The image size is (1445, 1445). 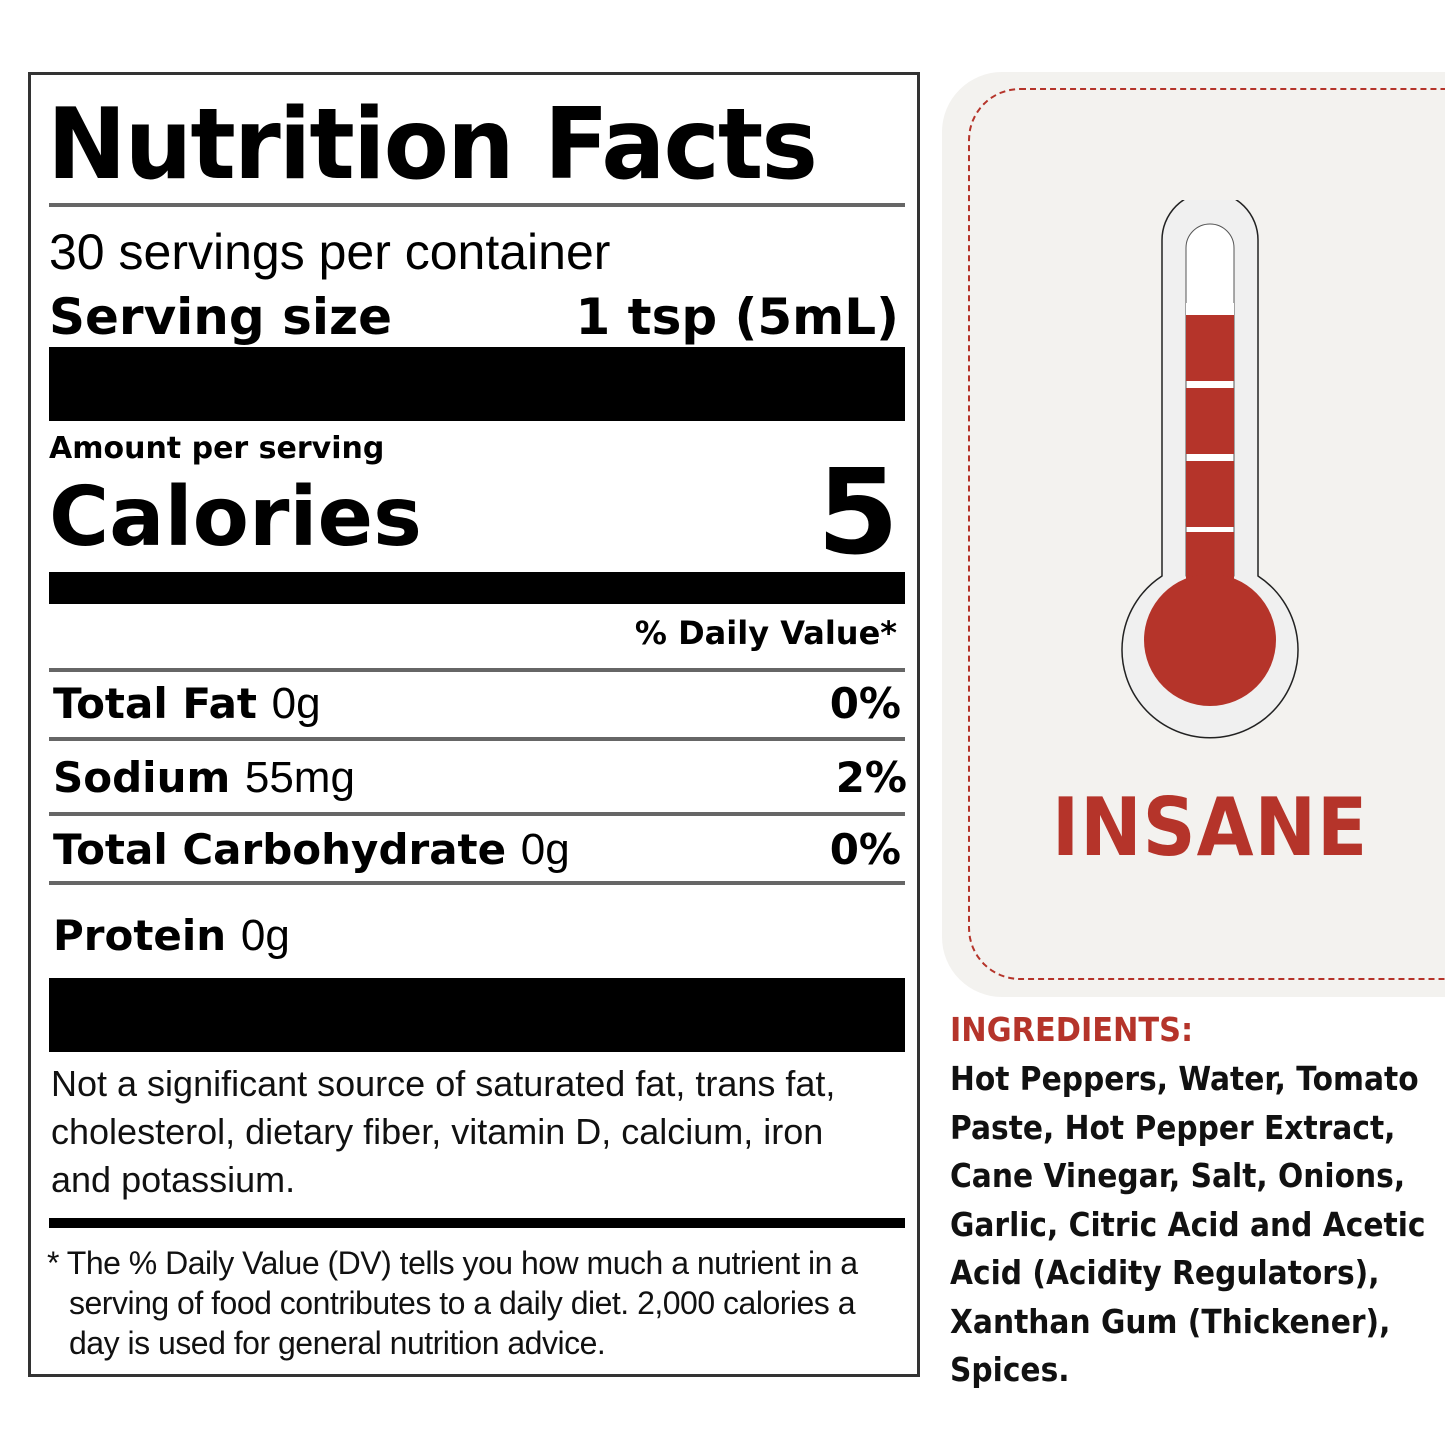 I want to click on nutrient-total-fat: Total Fat 0g, so click(x=187, y=704).